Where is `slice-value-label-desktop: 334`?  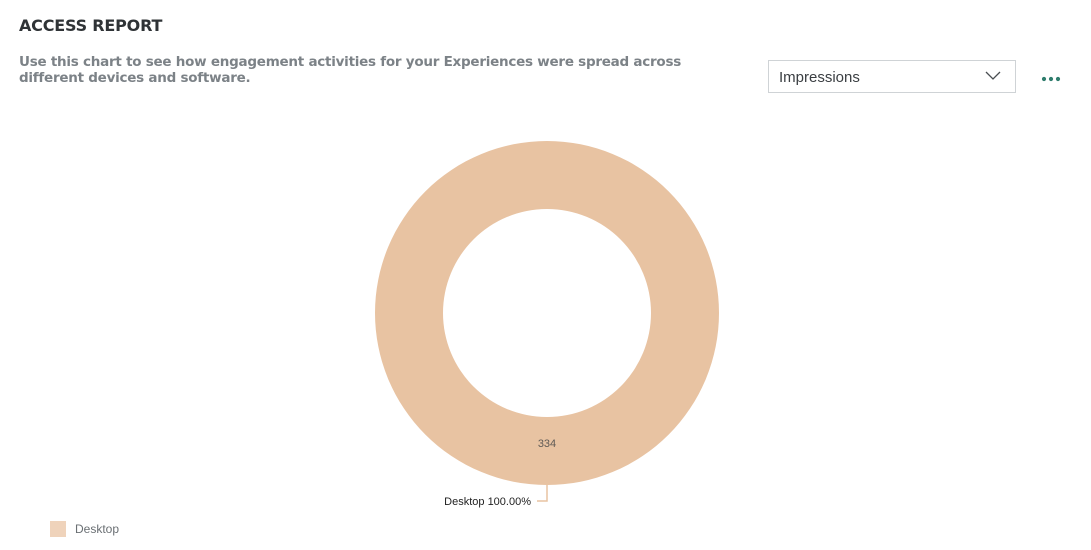 slice-value-label-desktop: 334 is located at coordinates (547, 444).